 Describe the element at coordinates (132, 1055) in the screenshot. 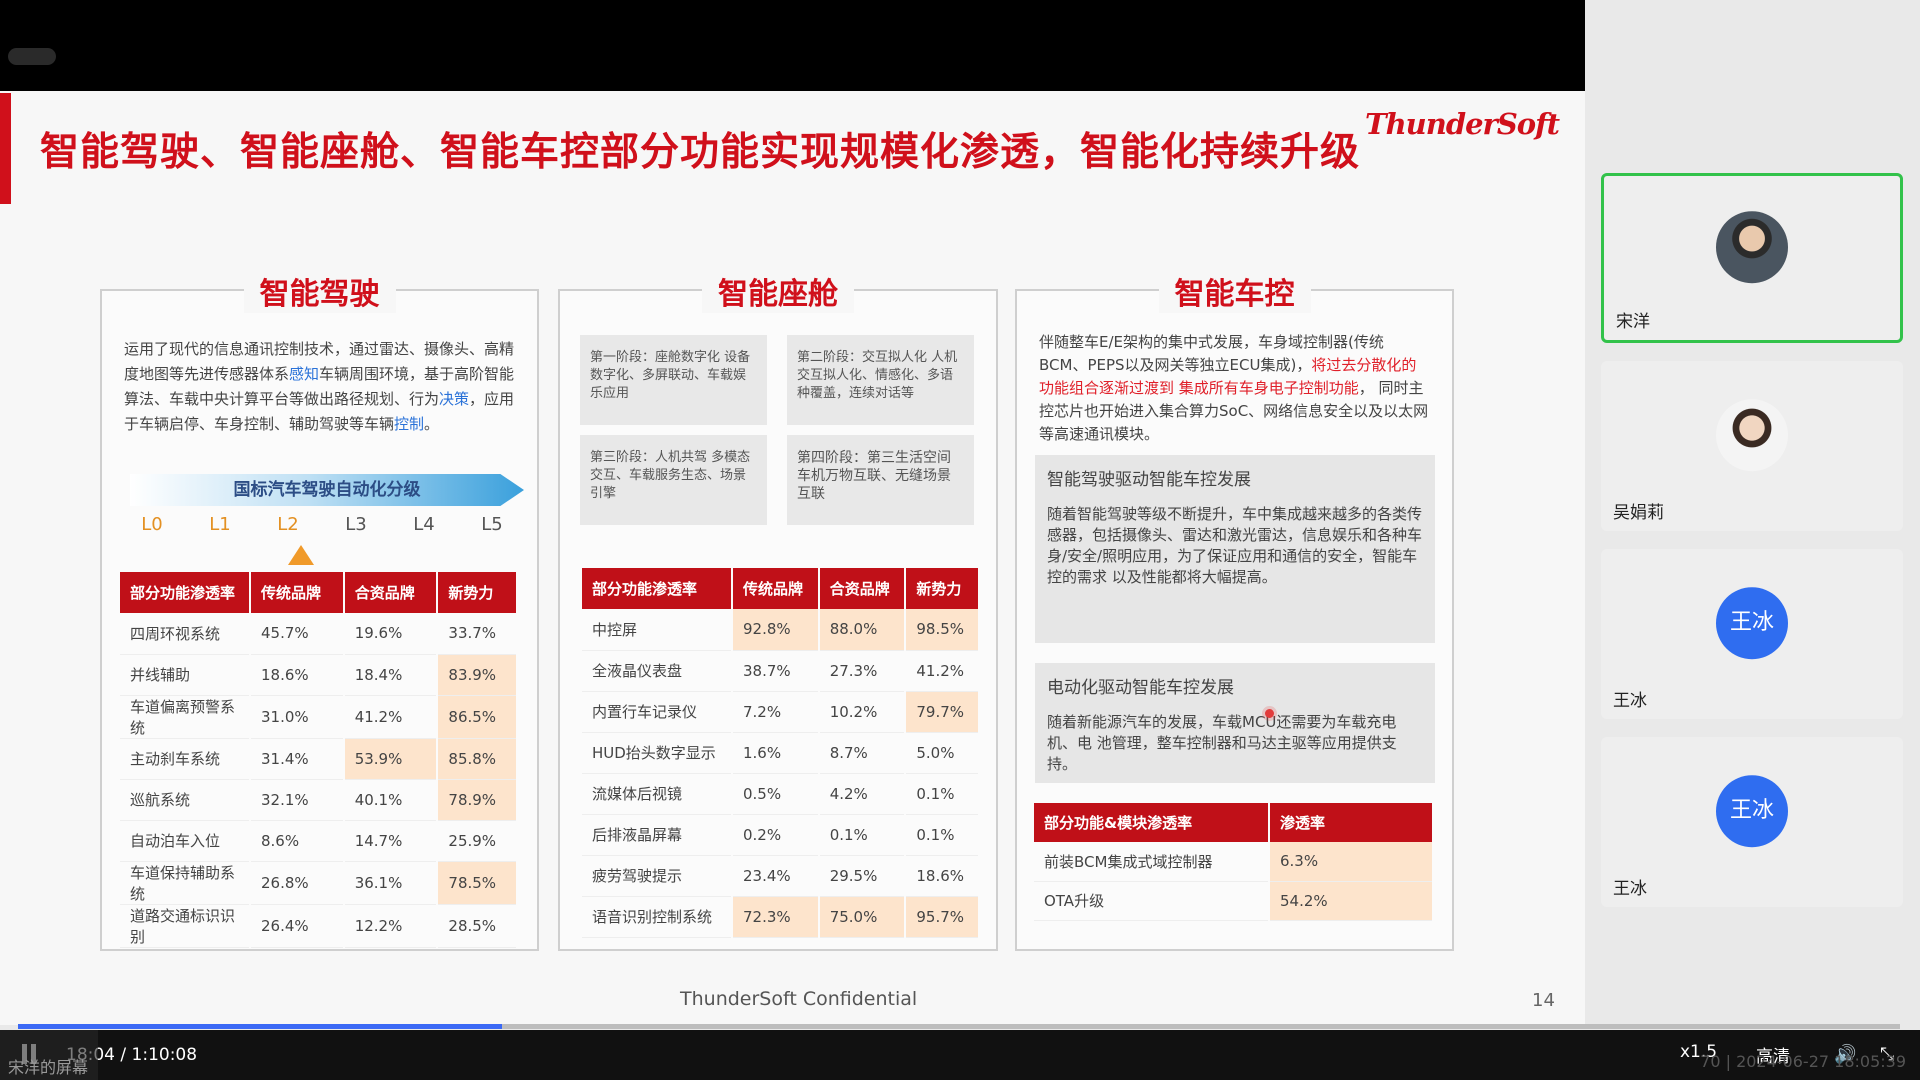

I see `playback-time: 18:04 / 1:10:08` at that location.